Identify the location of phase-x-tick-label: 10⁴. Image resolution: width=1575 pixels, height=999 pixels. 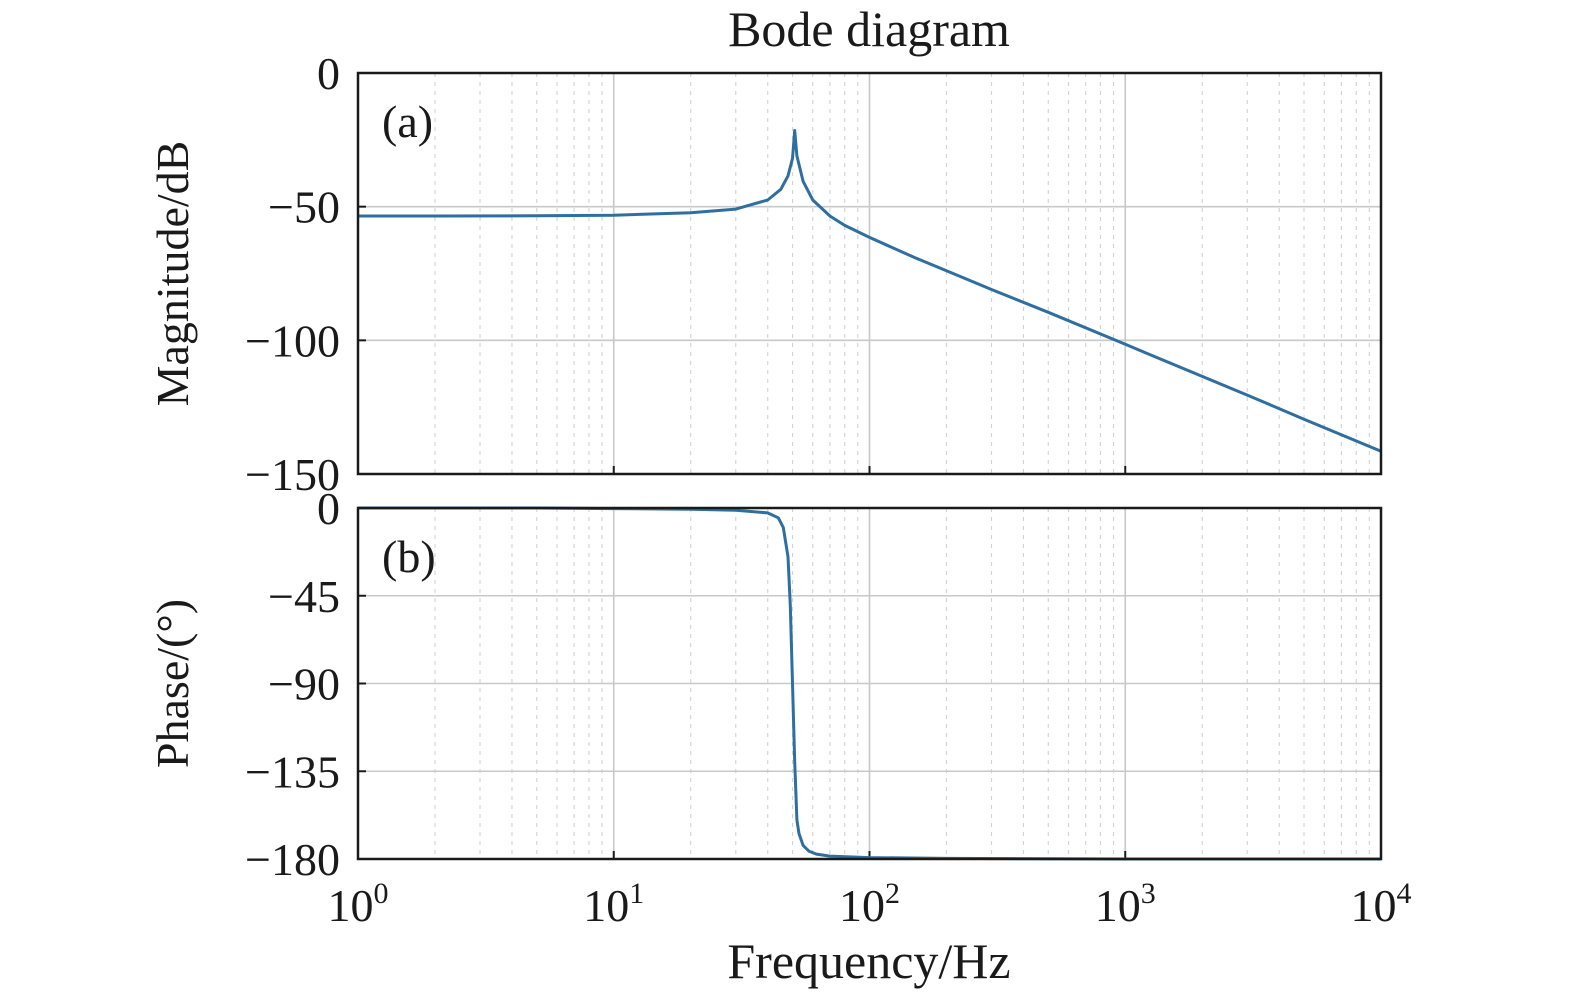
(1381, 904).